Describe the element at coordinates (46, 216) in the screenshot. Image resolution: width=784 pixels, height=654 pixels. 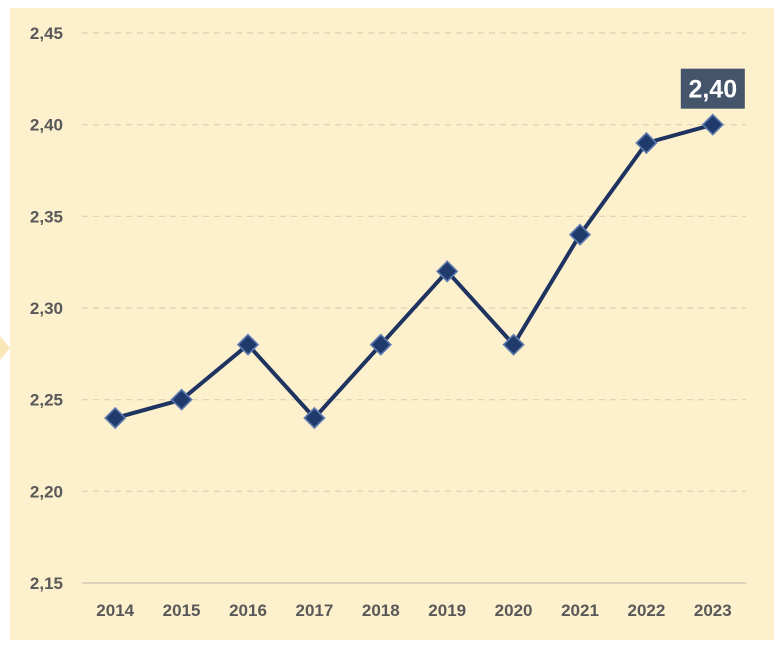
I see `y-tick-label: 2,35` at that location.